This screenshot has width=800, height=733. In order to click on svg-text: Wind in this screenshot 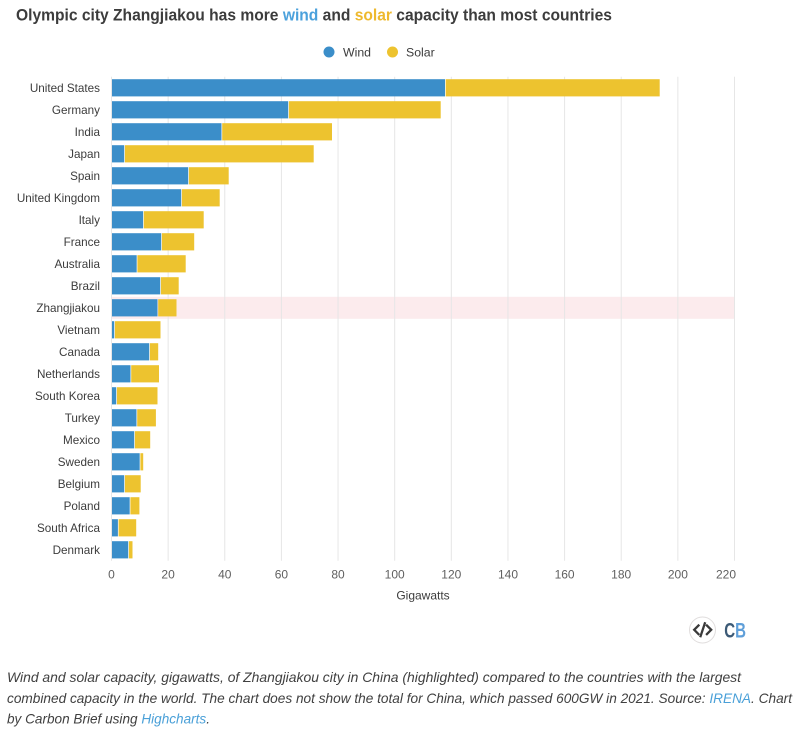, I will do `click(357, 52)`.